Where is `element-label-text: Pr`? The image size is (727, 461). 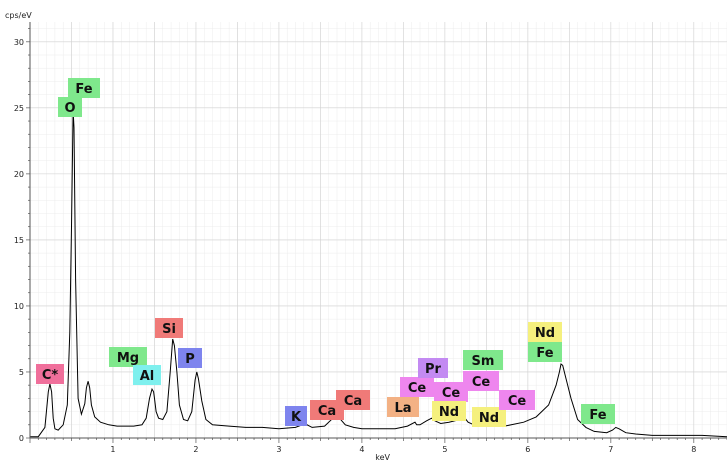
element-label-text: Pr is located at coordinates (433, 369).